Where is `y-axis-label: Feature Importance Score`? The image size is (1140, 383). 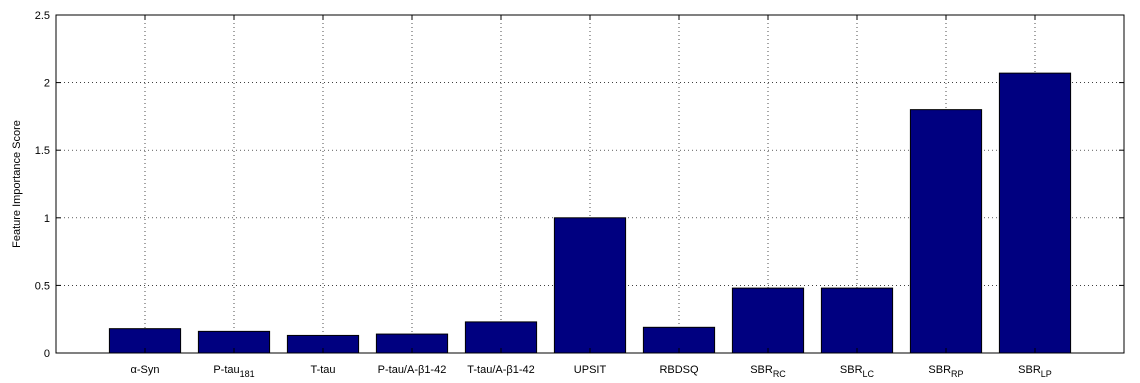
y-axis-label: Feature Importance Score is located at coordinates (17, 184).